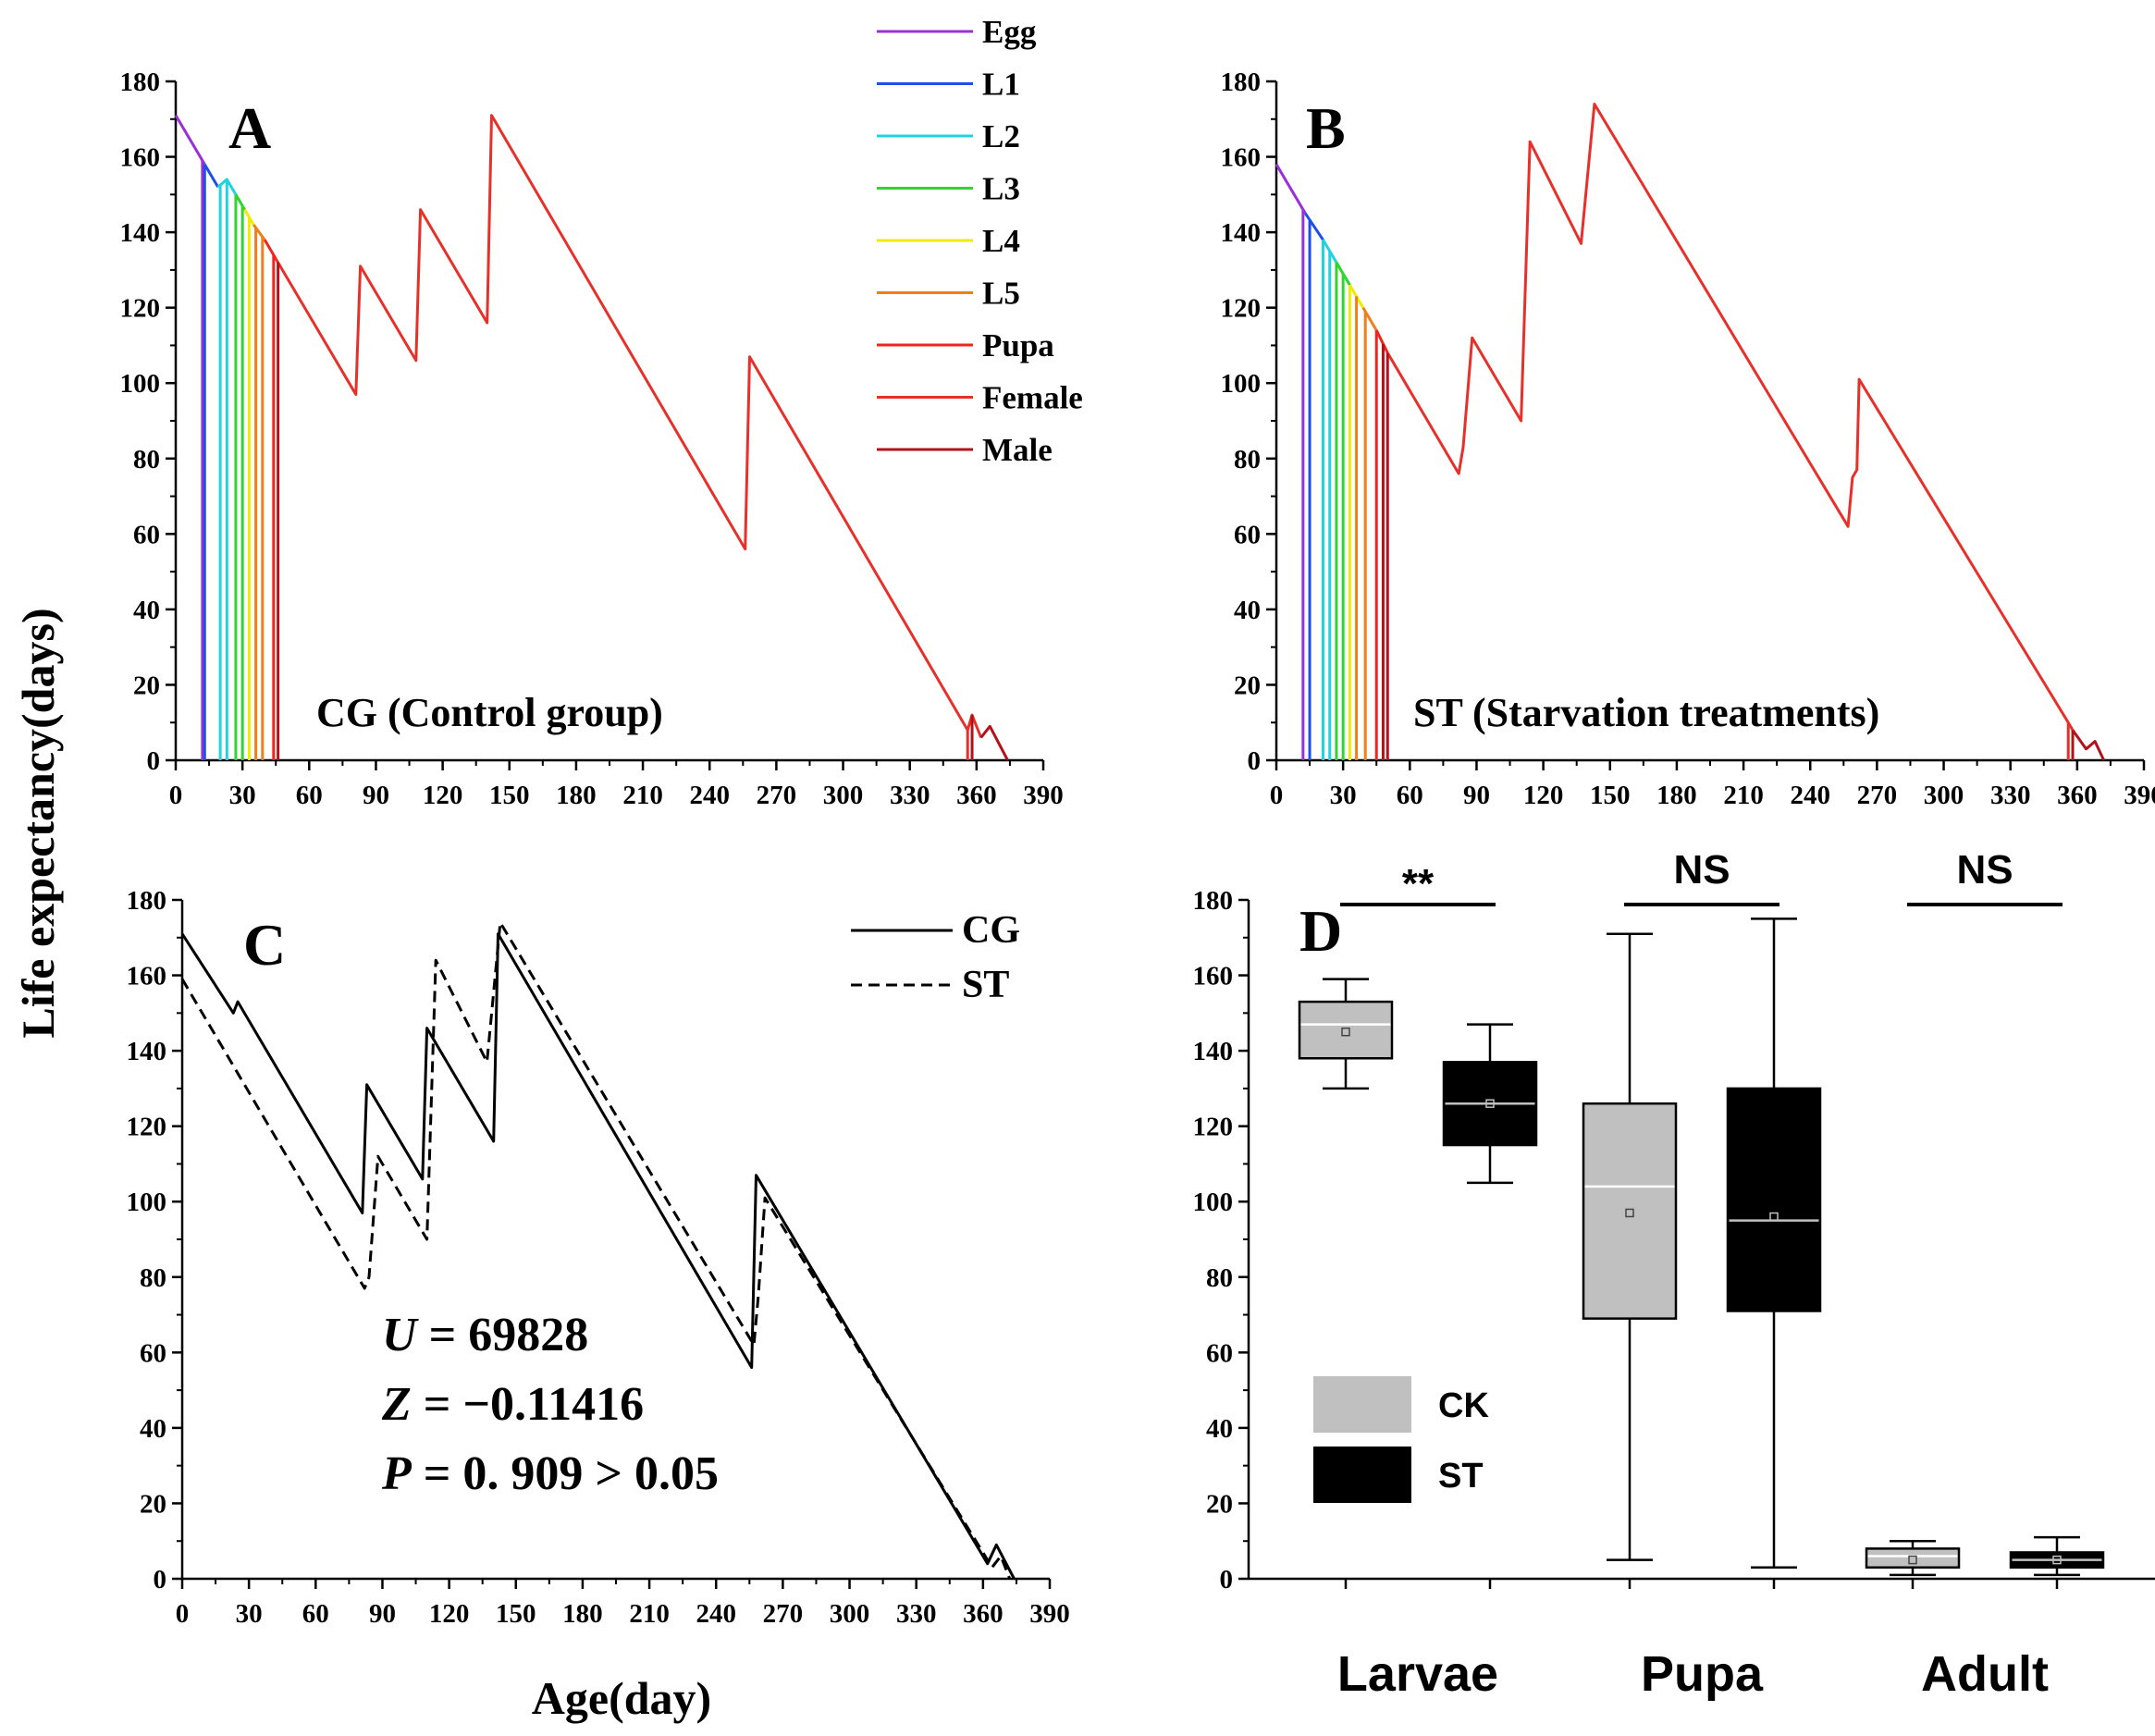 This screenshot has width=2155, height=1736. I want to click on panel-a-y-tick-label: 160, so click(141, 158).